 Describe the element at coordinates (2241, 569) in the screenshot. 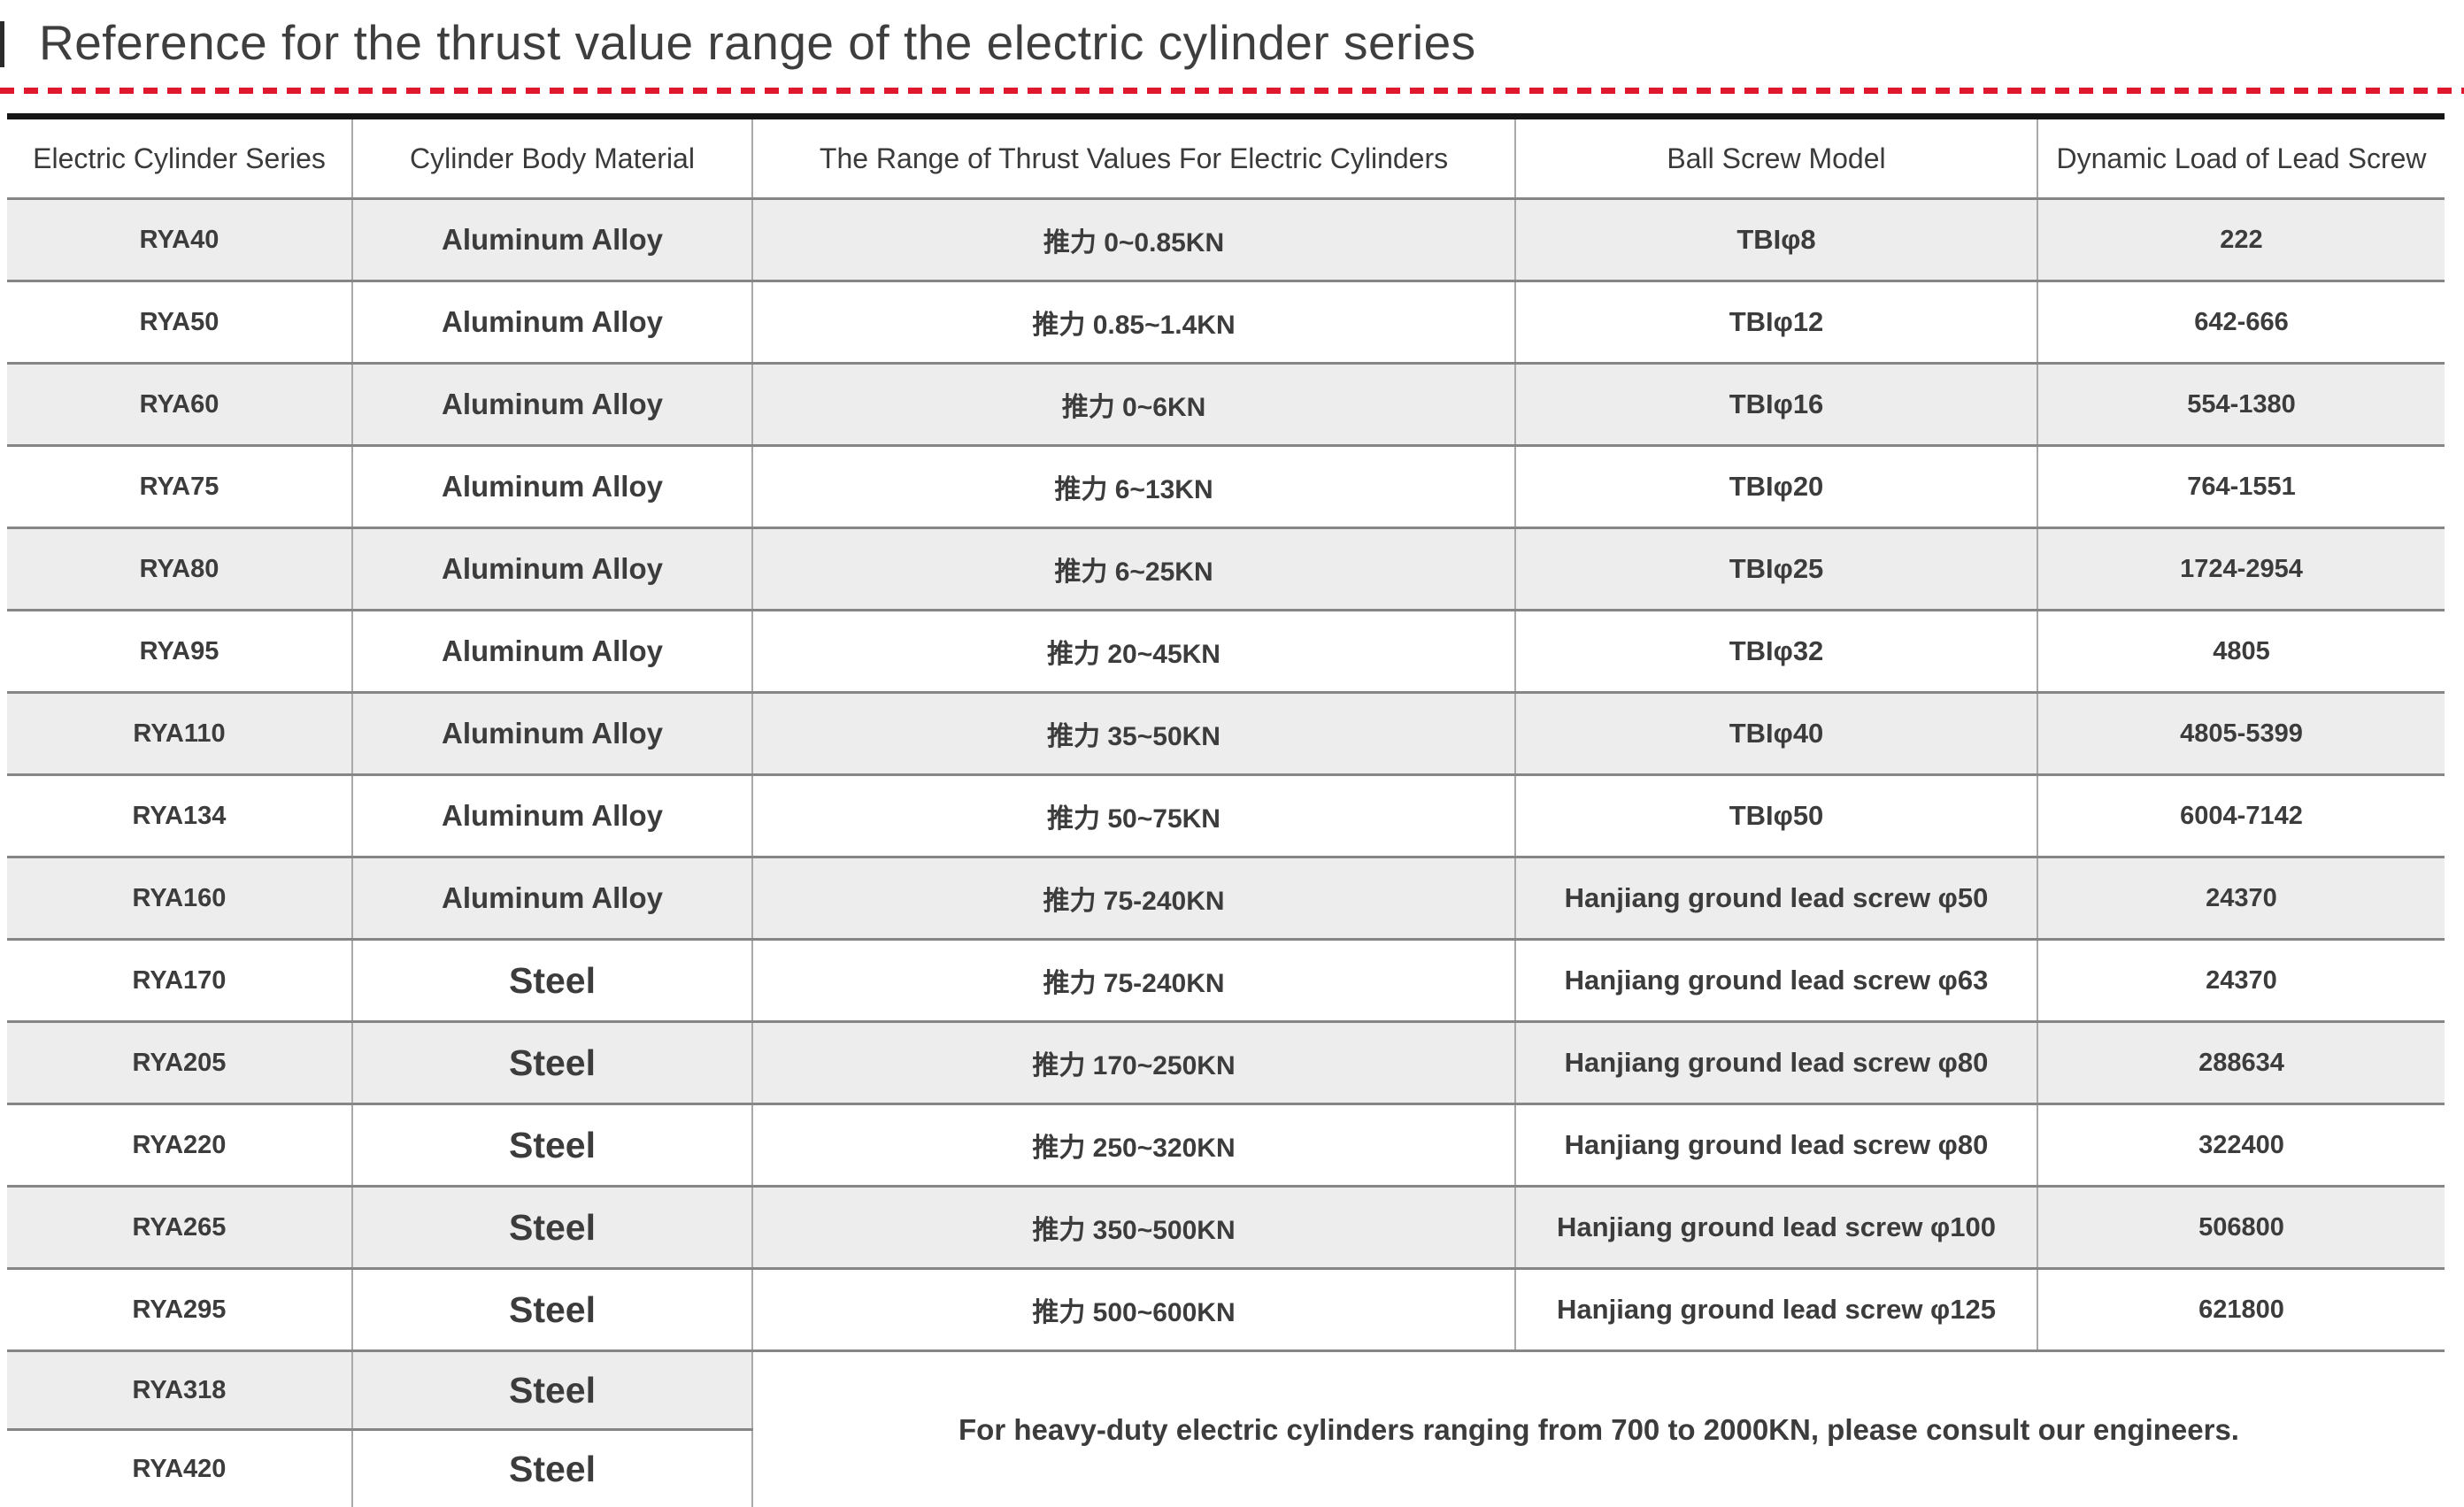

I see `load-cell: 1724-2954` at that location.